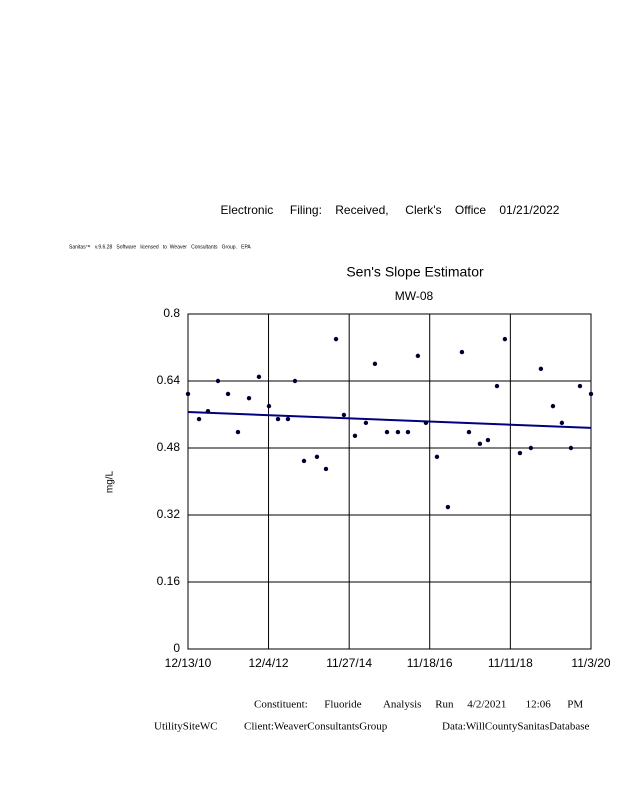 The height and width of the screenshot is (800, 618). What do you see at coordinates (590, 663) in the screenshot?
I see `x-tick-label: 11/3/20` at bounding box center [590, 663].